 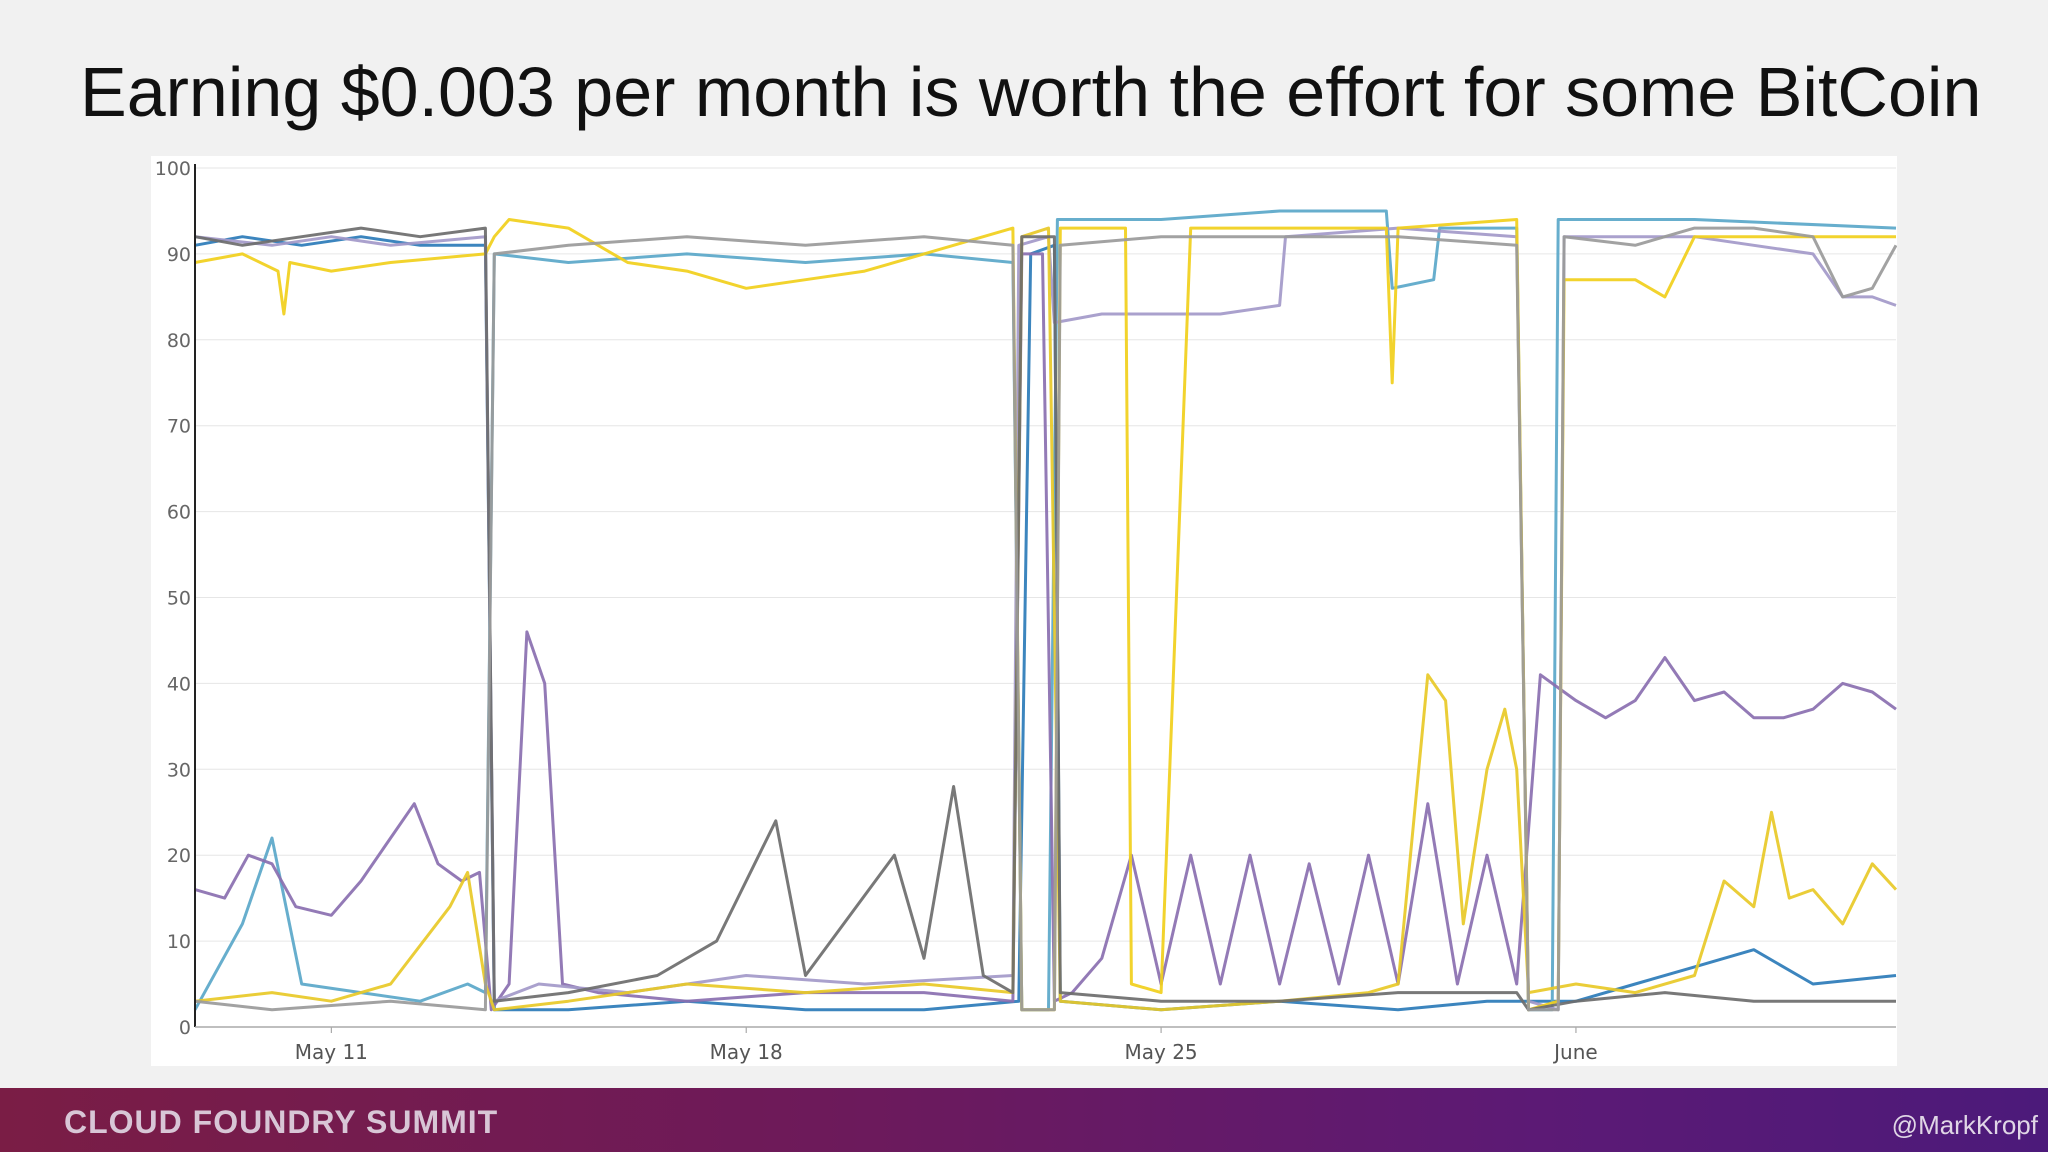 I want to click on y-tick-label: 0, so click(x=185, y=1028).